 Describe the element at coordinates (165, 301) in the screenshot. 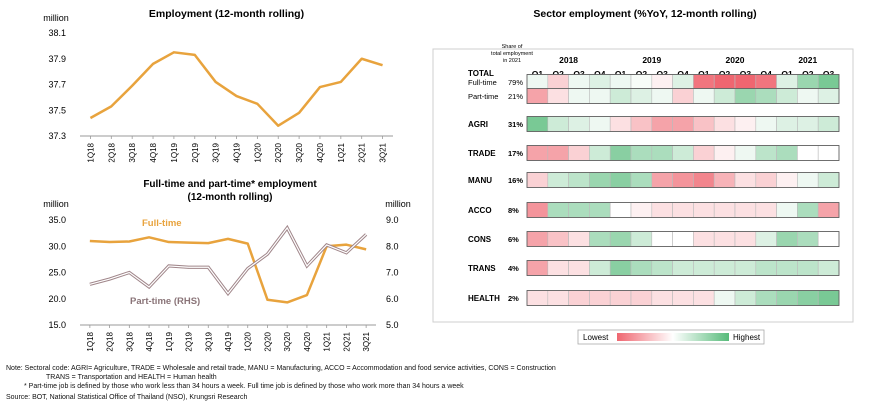

I see `series-label-parttime: Part-time (RHS)` at that location.